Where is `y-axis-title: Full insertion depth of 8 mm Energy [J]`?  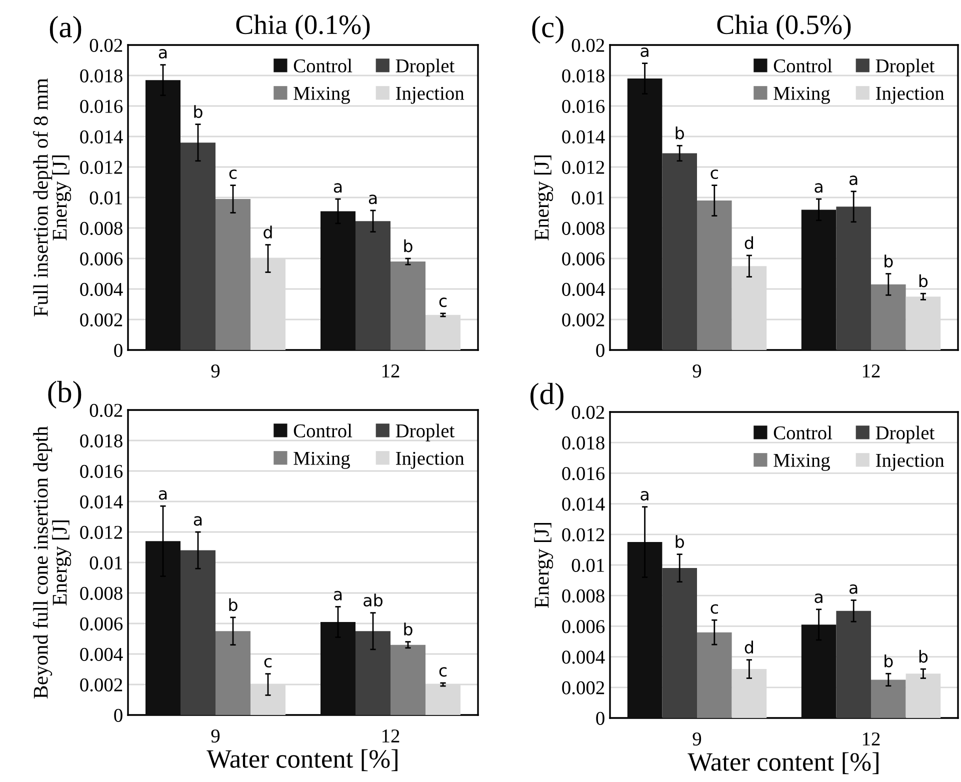
y-axis-title: Full insertion depth of 8 mm Energy [J] is located at coordinates (52, 197).